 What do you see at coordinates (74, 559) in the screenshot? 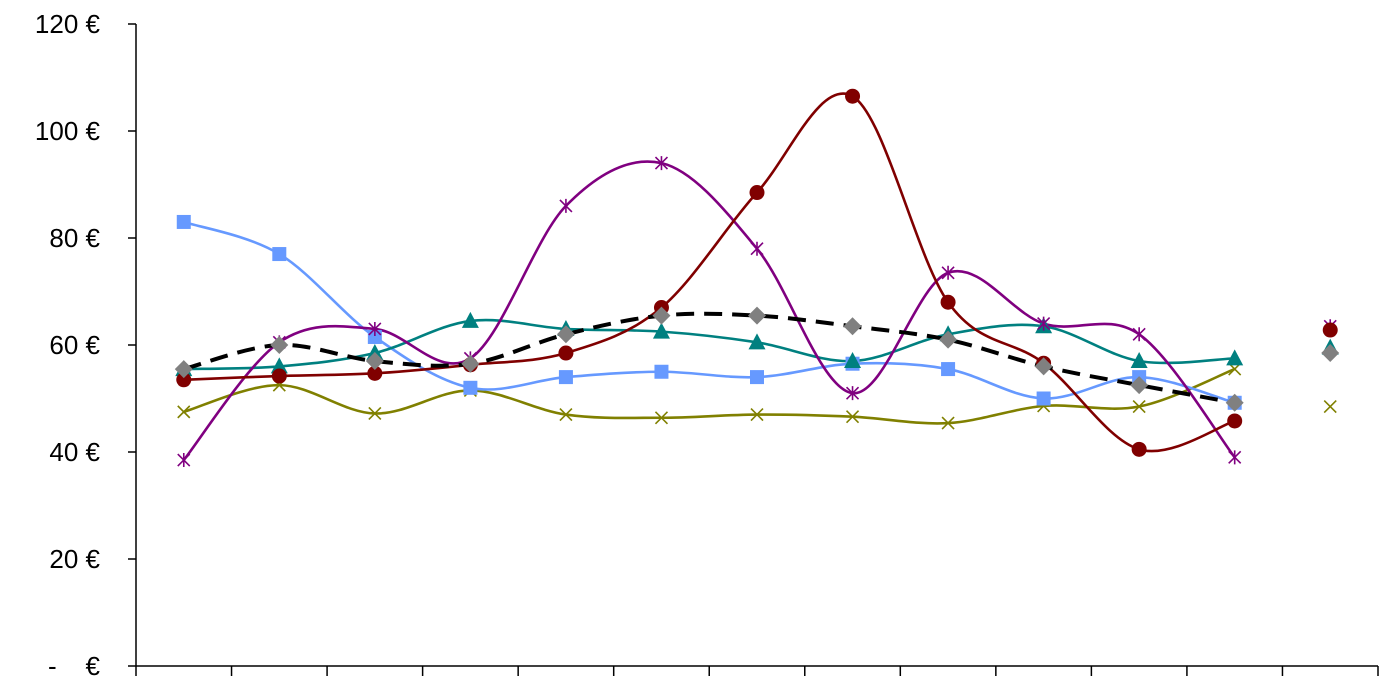
I see `y-tick-label: 20 €` at bounding box center [74, 559].